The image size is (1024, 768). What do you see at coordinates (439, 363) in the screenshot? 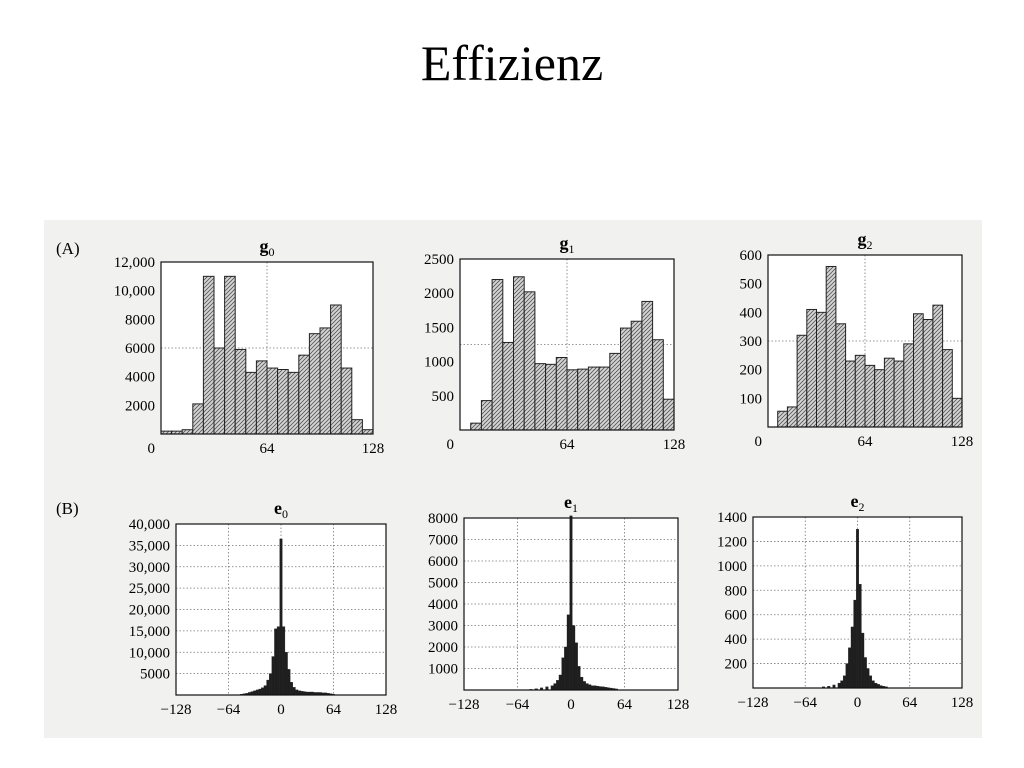
I see `y-tick-label: 1000` at bounding box center [439, 363].